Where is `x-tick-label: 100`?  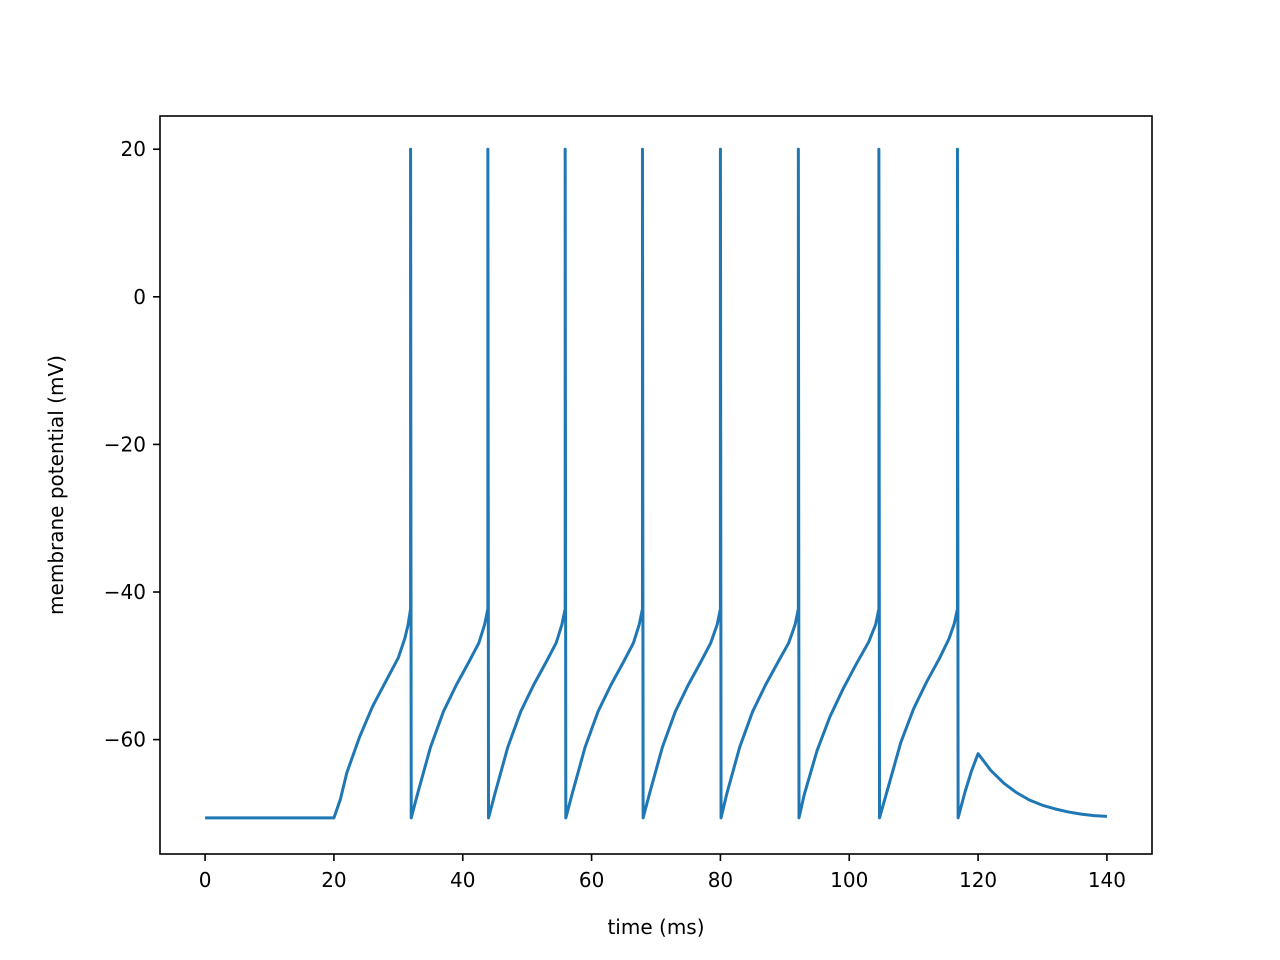 x-tick-label: 100 is located at coordinates (849, 880).